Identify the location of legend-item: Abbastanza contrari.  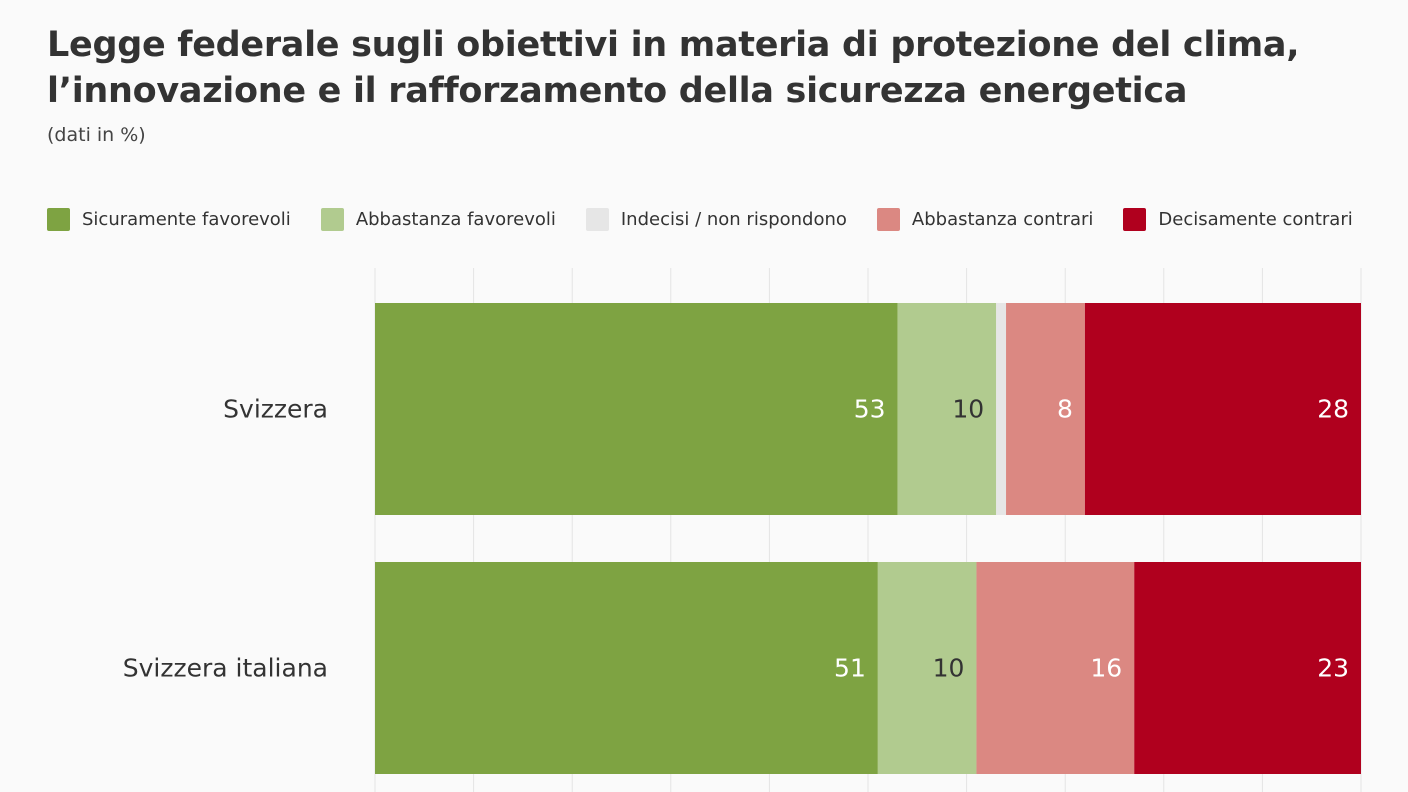
(985, 219).